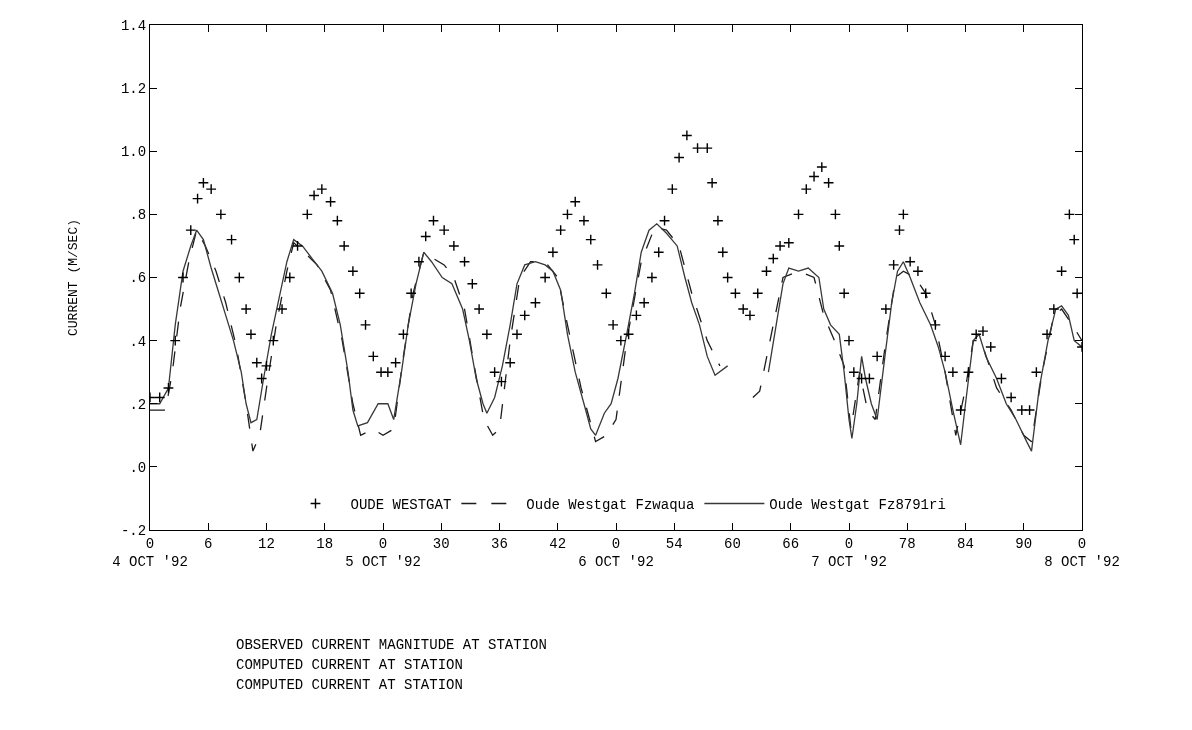 This screenshot has height=730, width=1192. Describe the element at coordinates (441, 543) in the screenshot. I see `x-tick-label: 30` at that location.